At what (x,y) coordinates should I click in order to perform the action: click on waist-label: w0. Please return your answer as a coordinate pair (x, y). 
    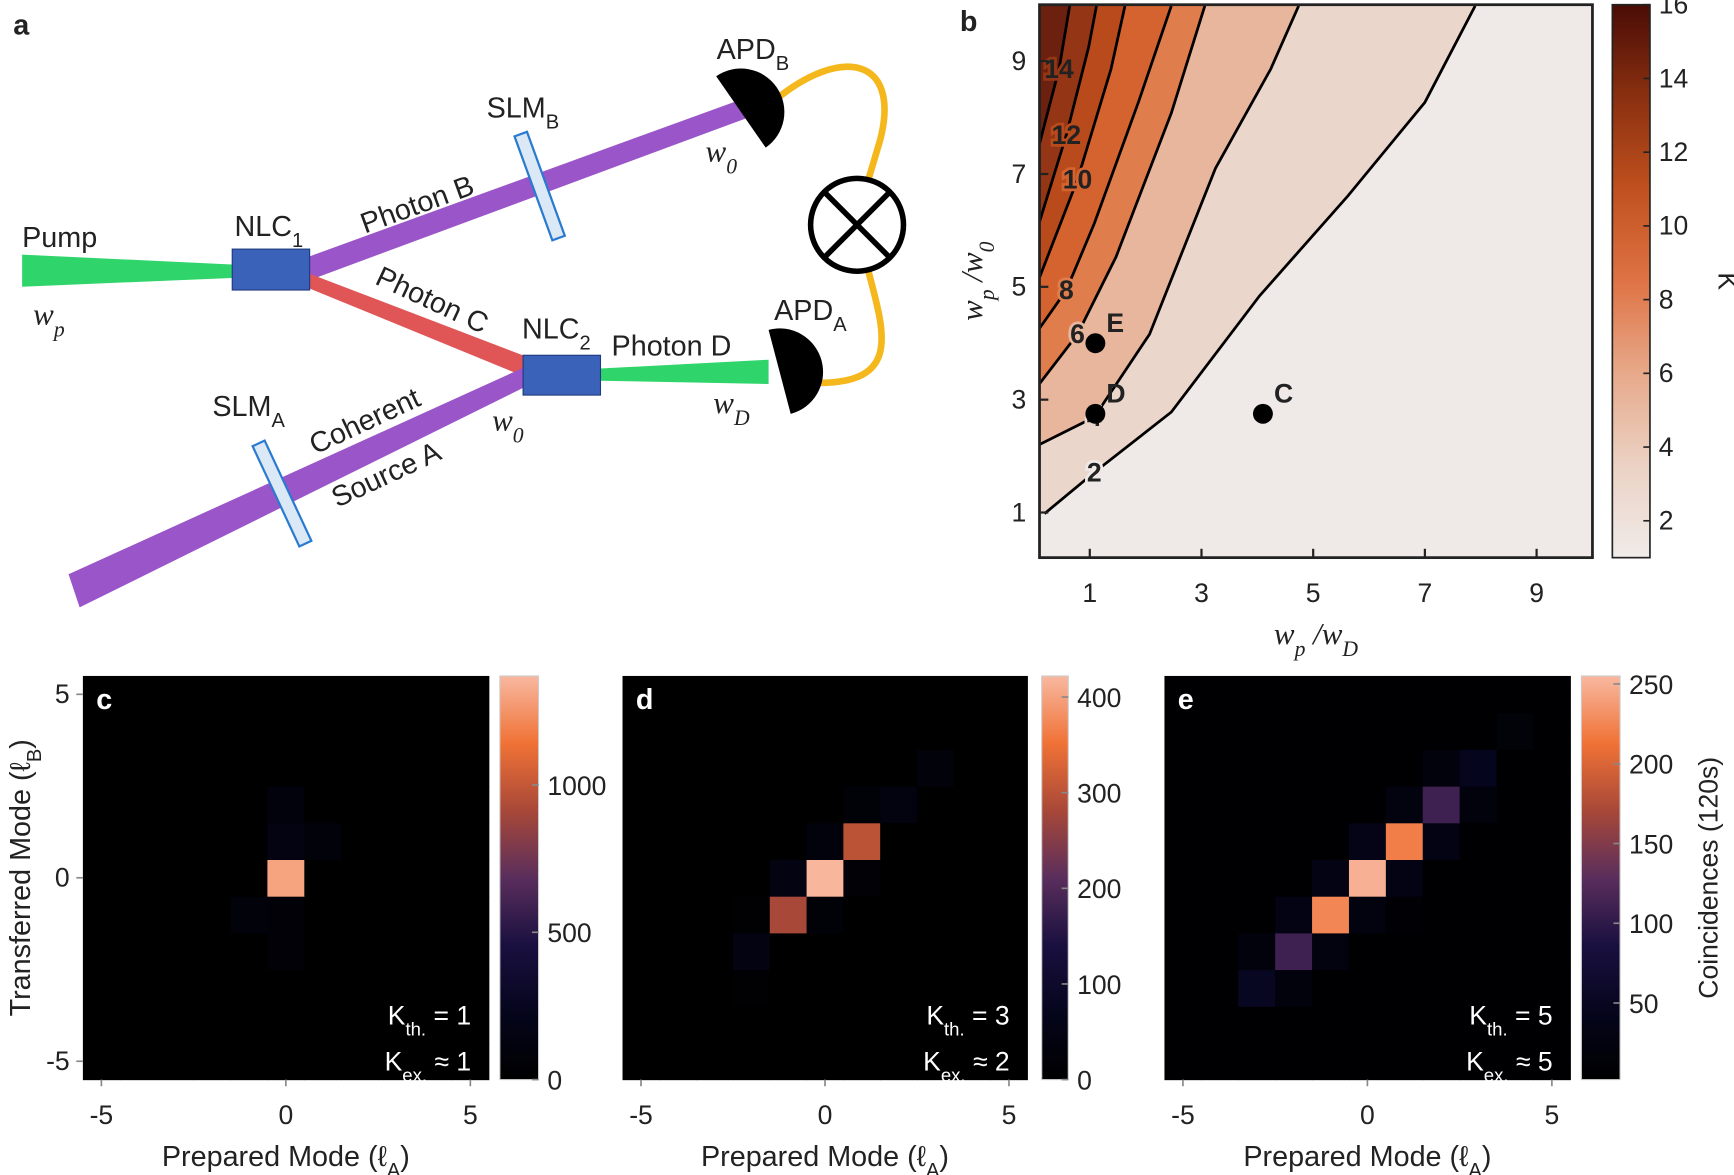
    Looking at the image, I should click on (508, 424).